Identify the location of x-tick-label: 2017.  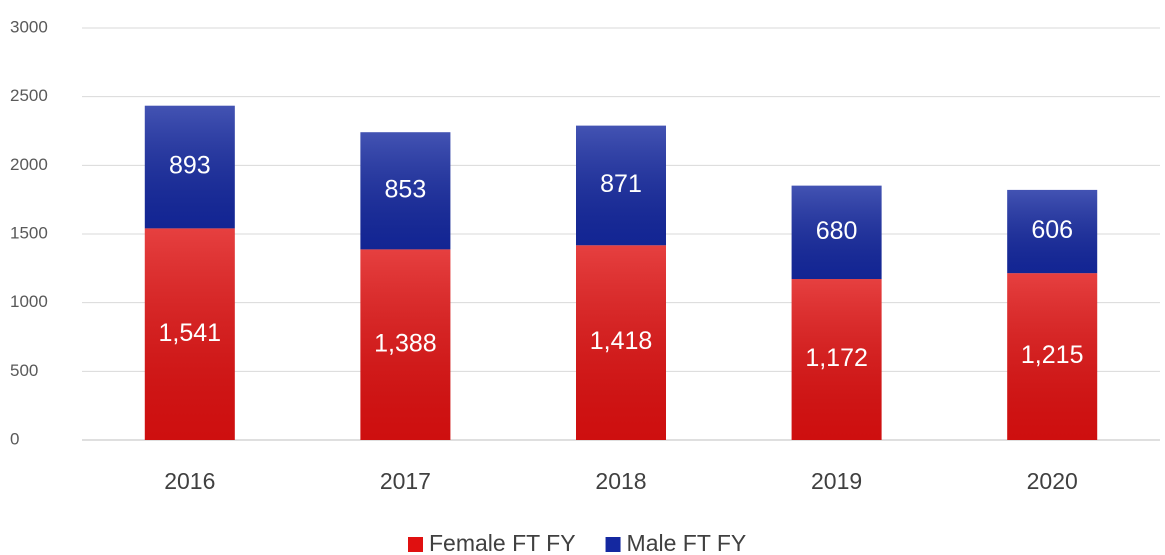
(405, 481).